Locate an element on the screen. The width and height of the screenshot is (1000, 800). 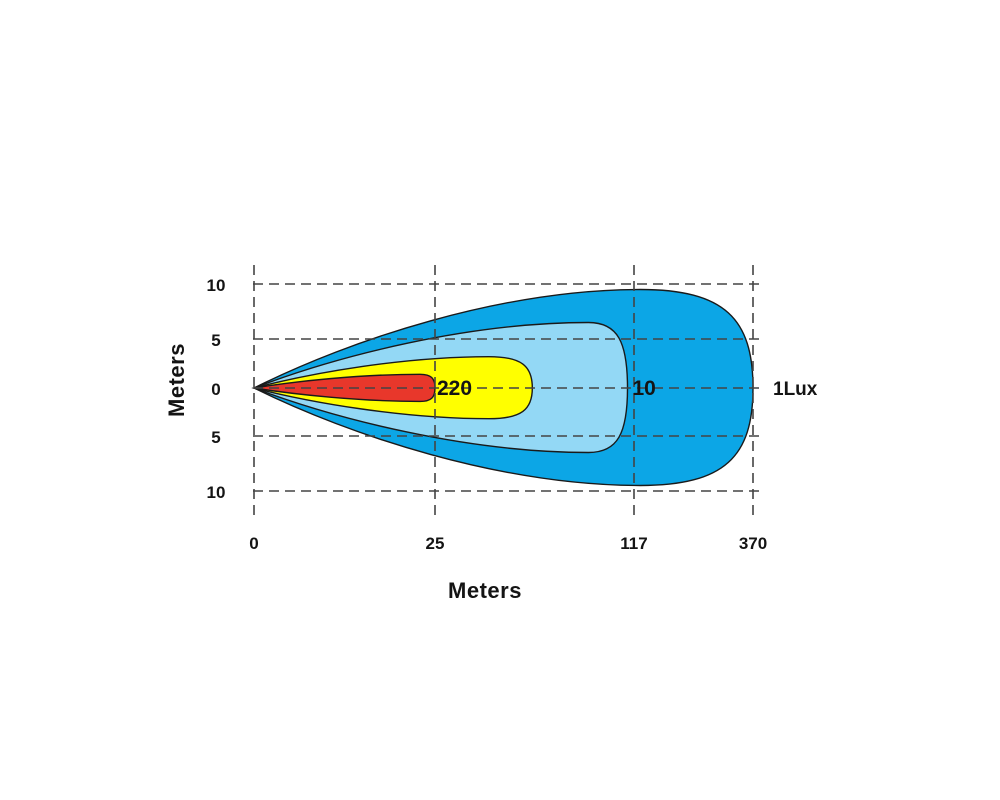
x-tick-label: 117 is located at coordinates (633, 543).